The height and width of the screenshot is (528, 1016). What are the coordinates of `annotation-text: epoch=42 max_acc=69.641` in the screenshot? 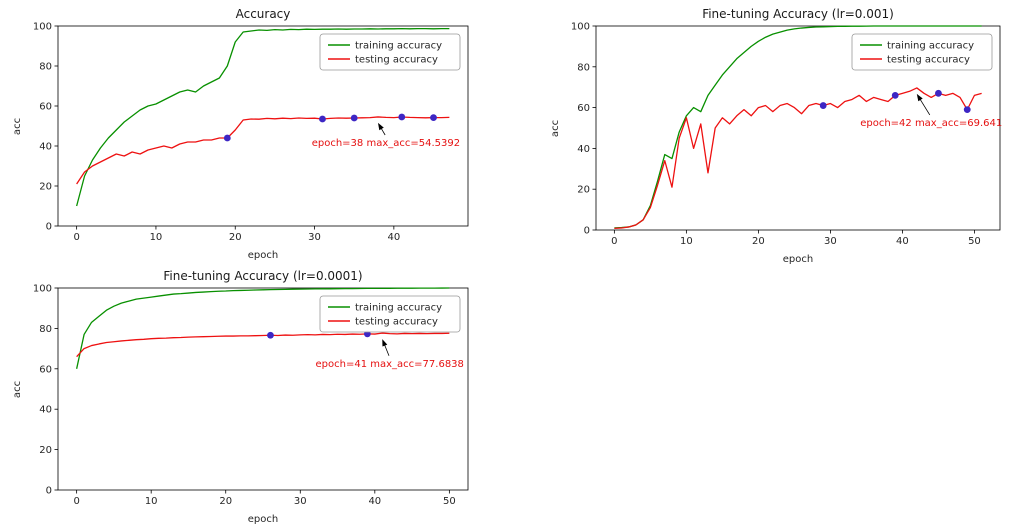 It's located at (931, 123).